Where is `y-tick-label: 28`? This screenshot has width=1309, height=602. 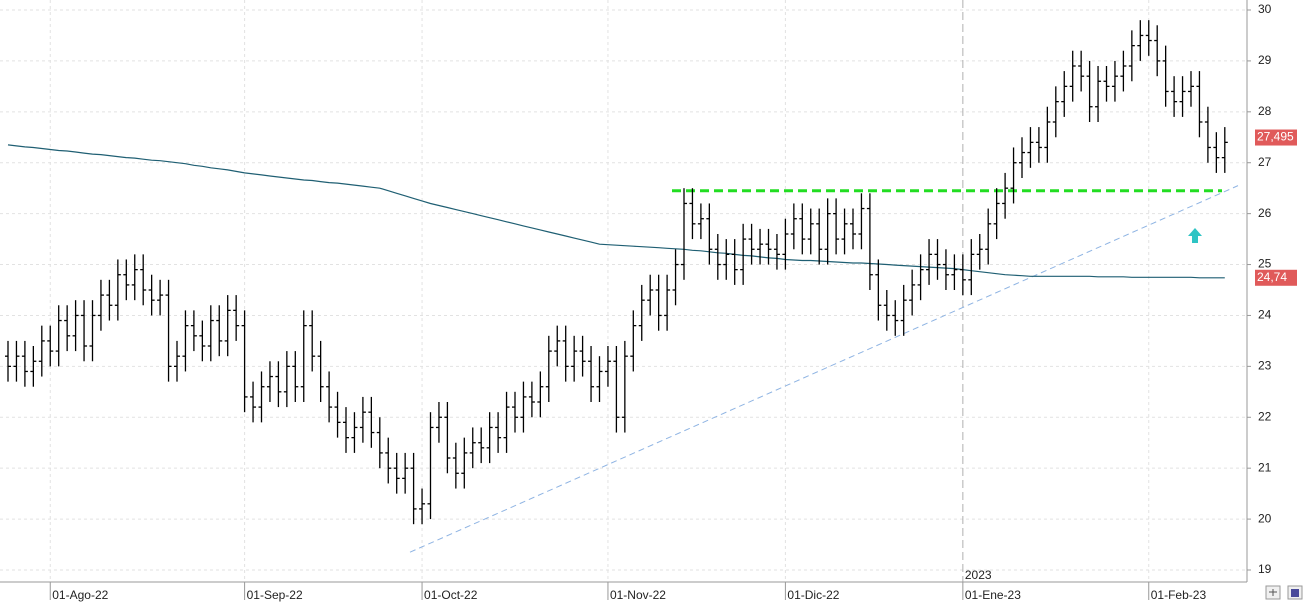 y-tick-label: 28 is located at coordinates (1265, 111).